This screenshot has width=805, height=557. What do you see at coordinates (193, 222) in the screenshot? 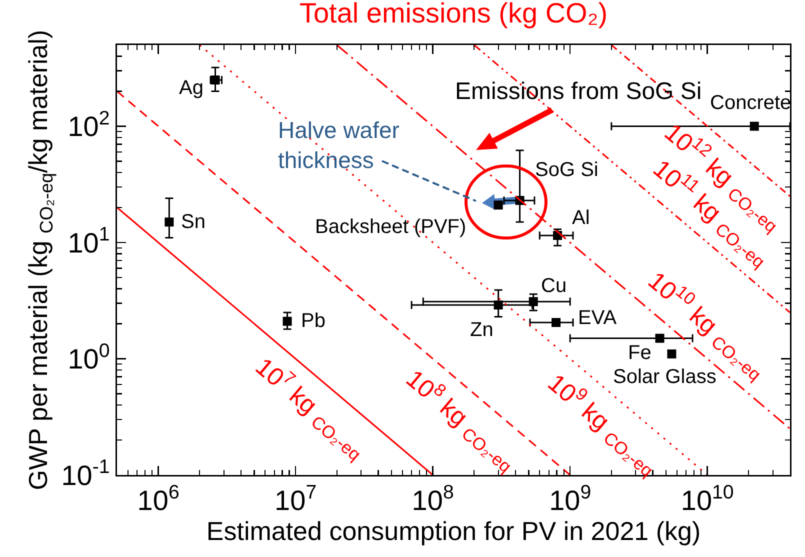
I see `annotation: Sn` at bounding box center [193, 222].